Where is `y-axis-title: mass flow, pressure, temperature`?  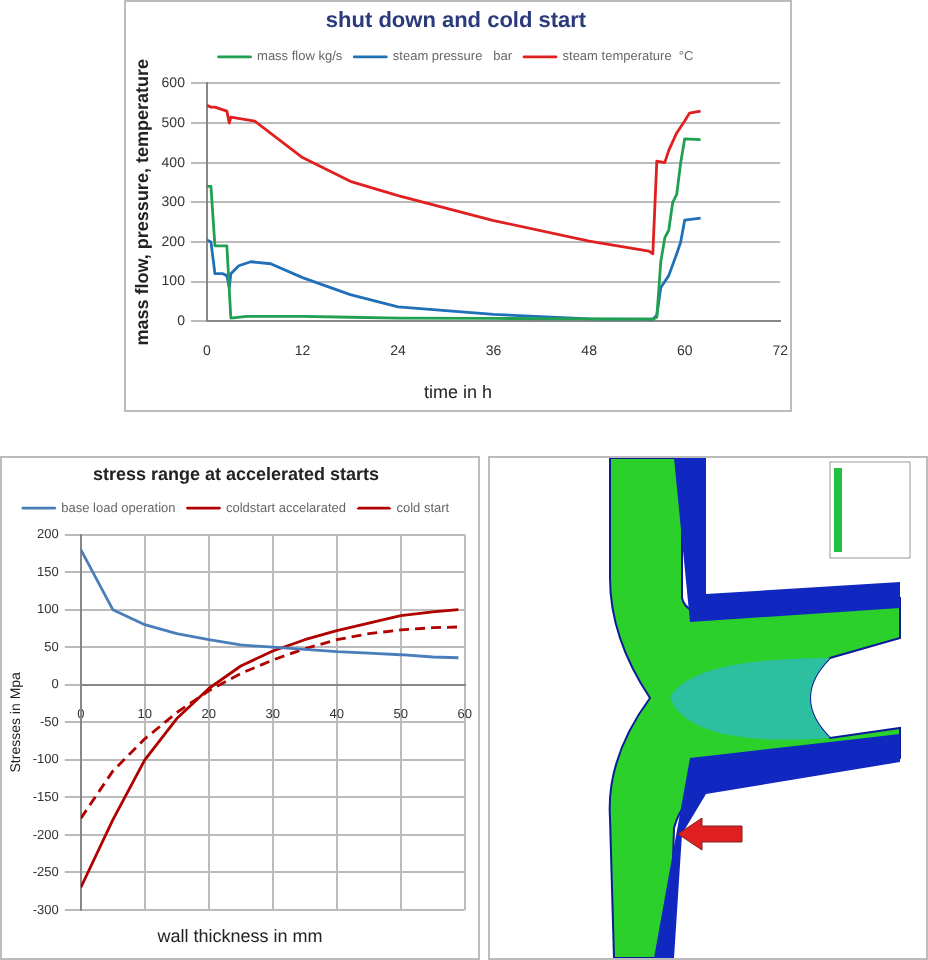 y-axis-title: mass flow, pressure, temperature is located at coordinates (141, 202).